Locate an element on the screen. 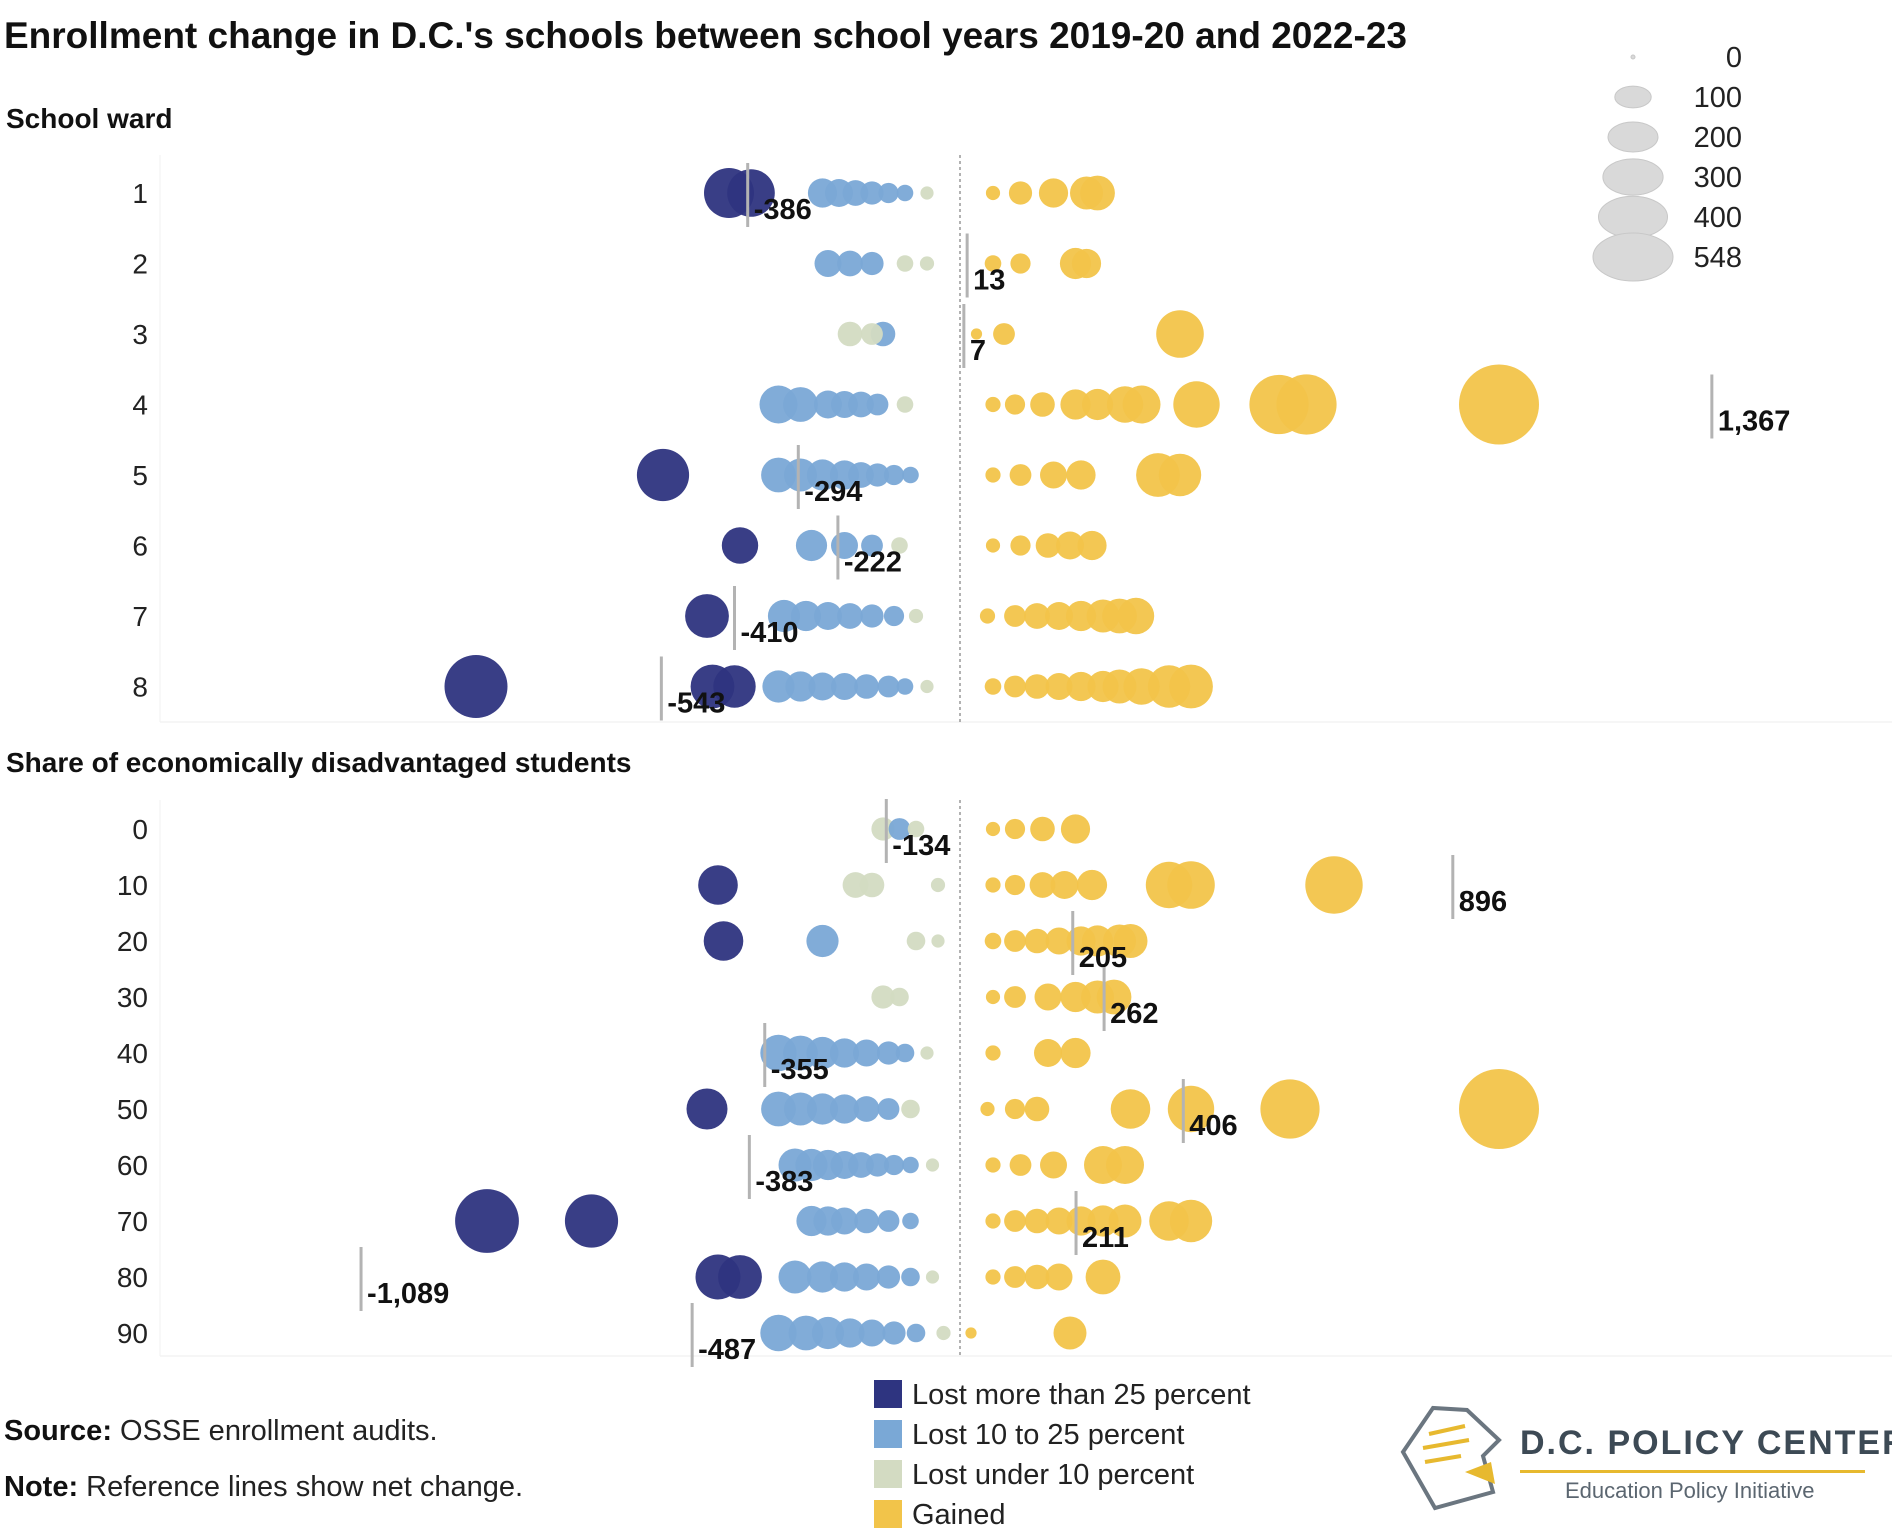 The height and width of the screenshot is (1534, 1892). net-change-label: 262 is located at coordinates (1134, 1014).